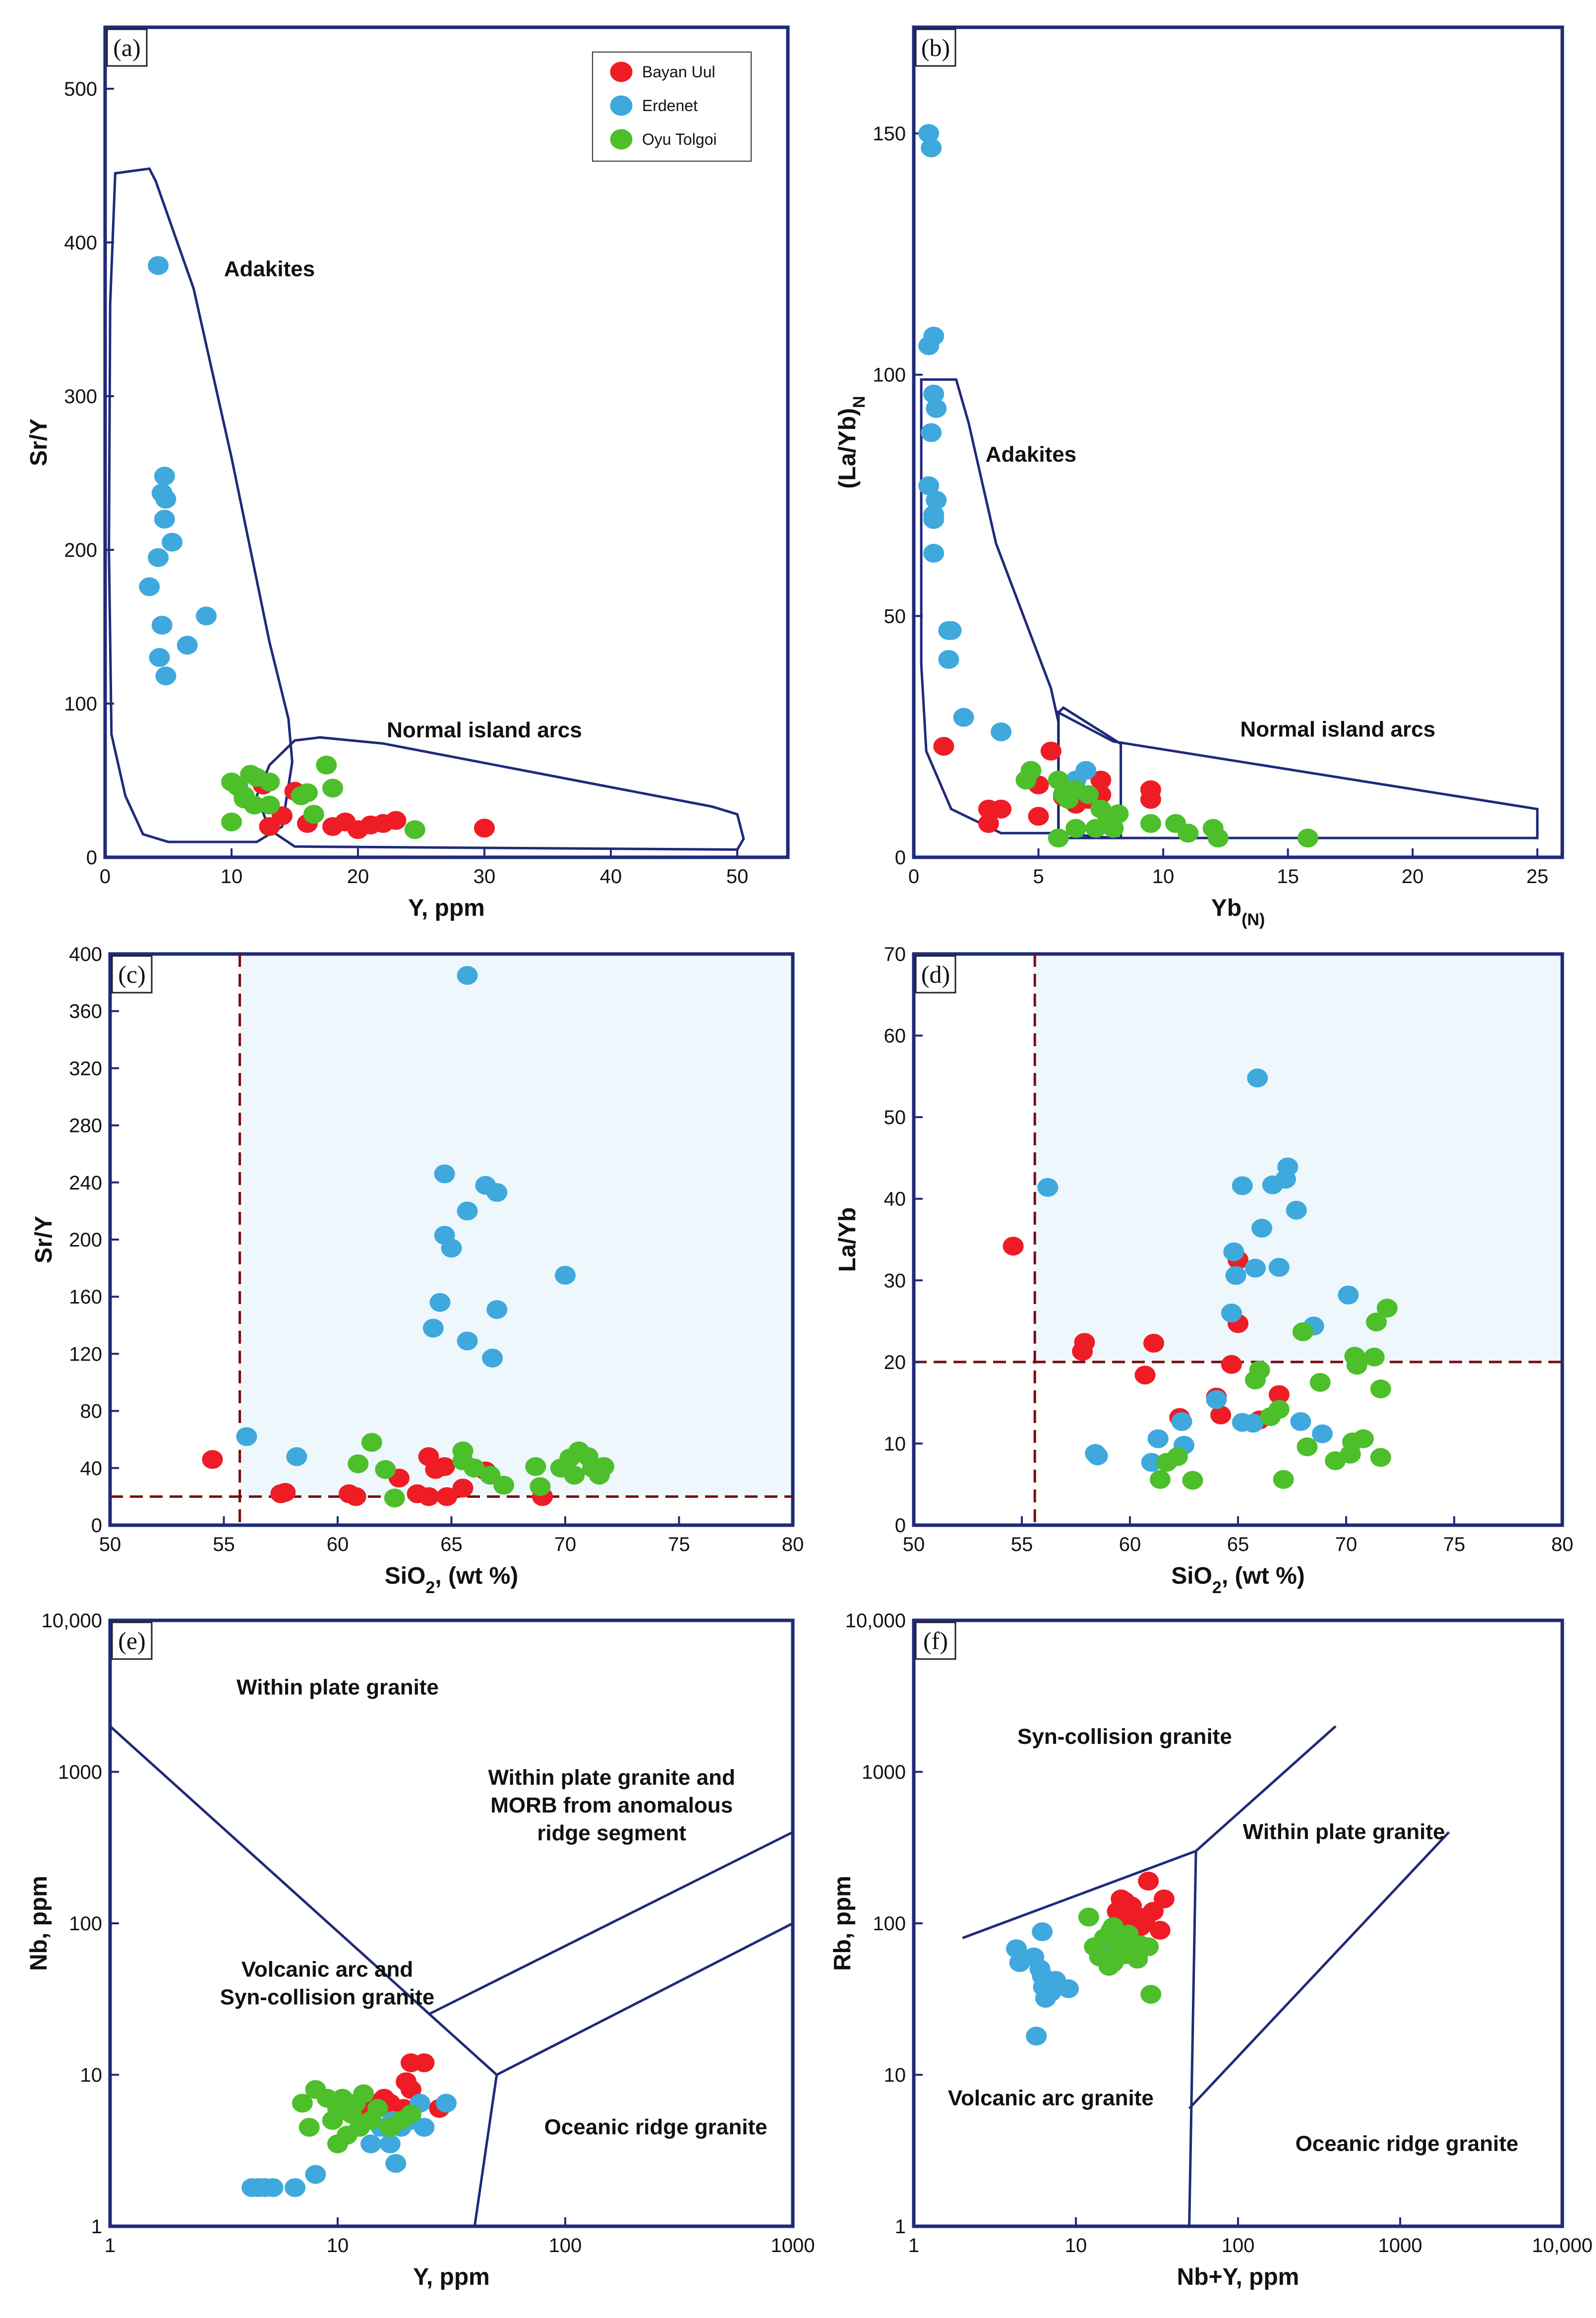  What do you see at coordinates (1090, 772) in the screenshot?
I see `region-boundary-overlap-box` at bounding box center [1090, 772].